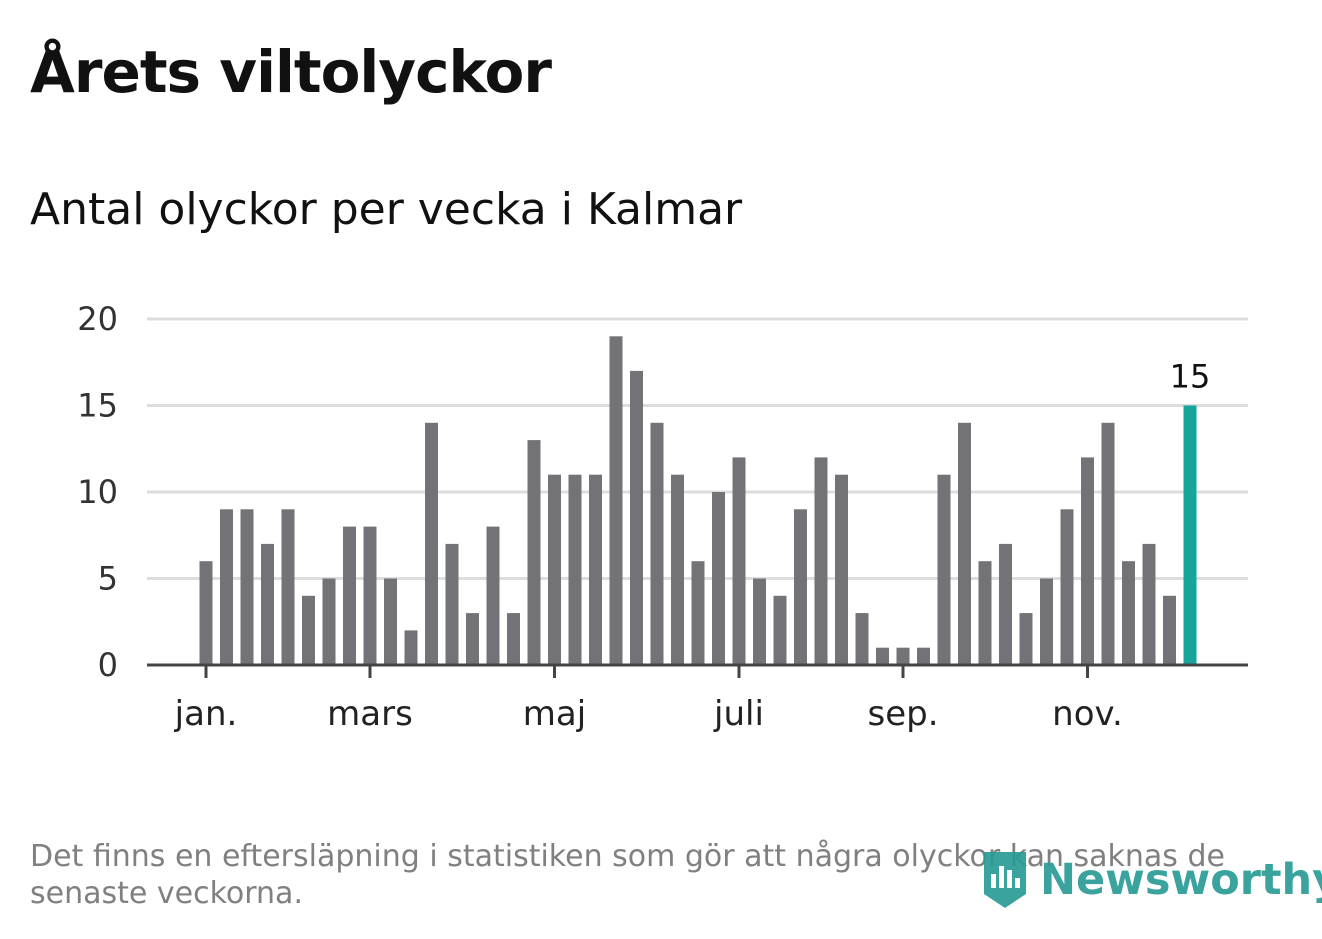 The image size is (1322, 939). Describe the element at coordinates (97, 319) in the screenshot. I see `y-tick-label: 20` at that location.